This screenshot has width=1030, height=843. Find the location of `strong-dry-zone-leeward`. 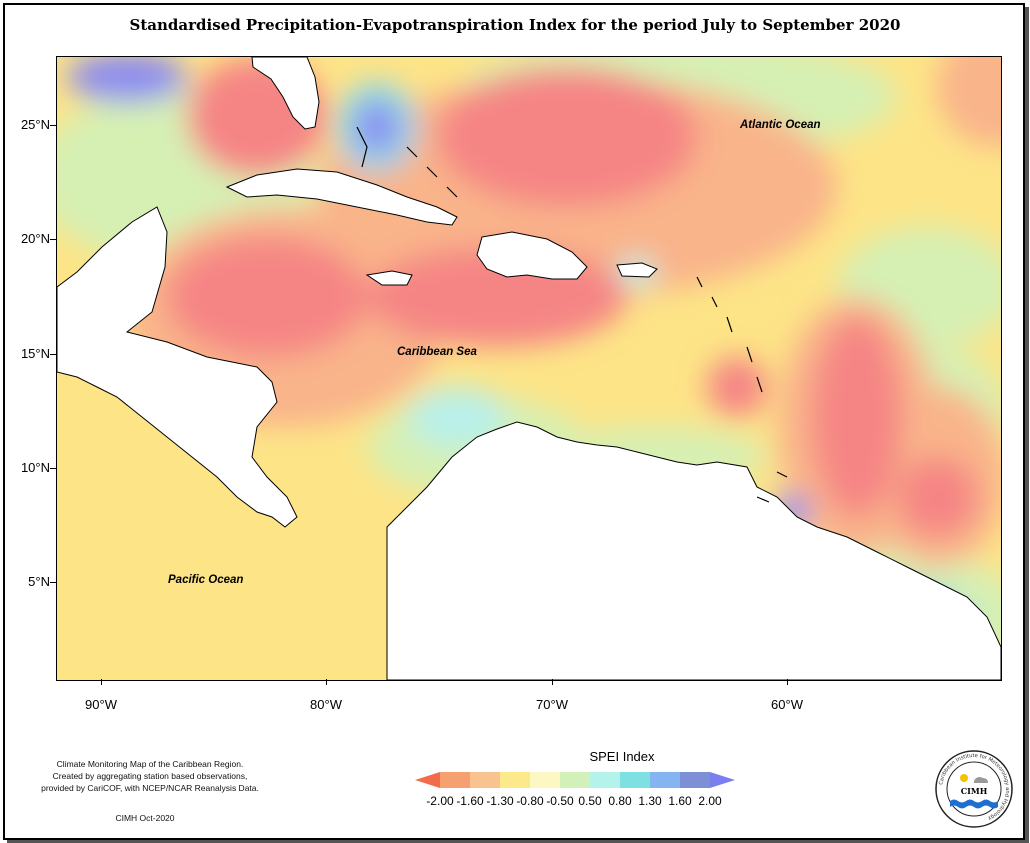

strong-dry-zone-leeward is located at coordinates (737, 387).